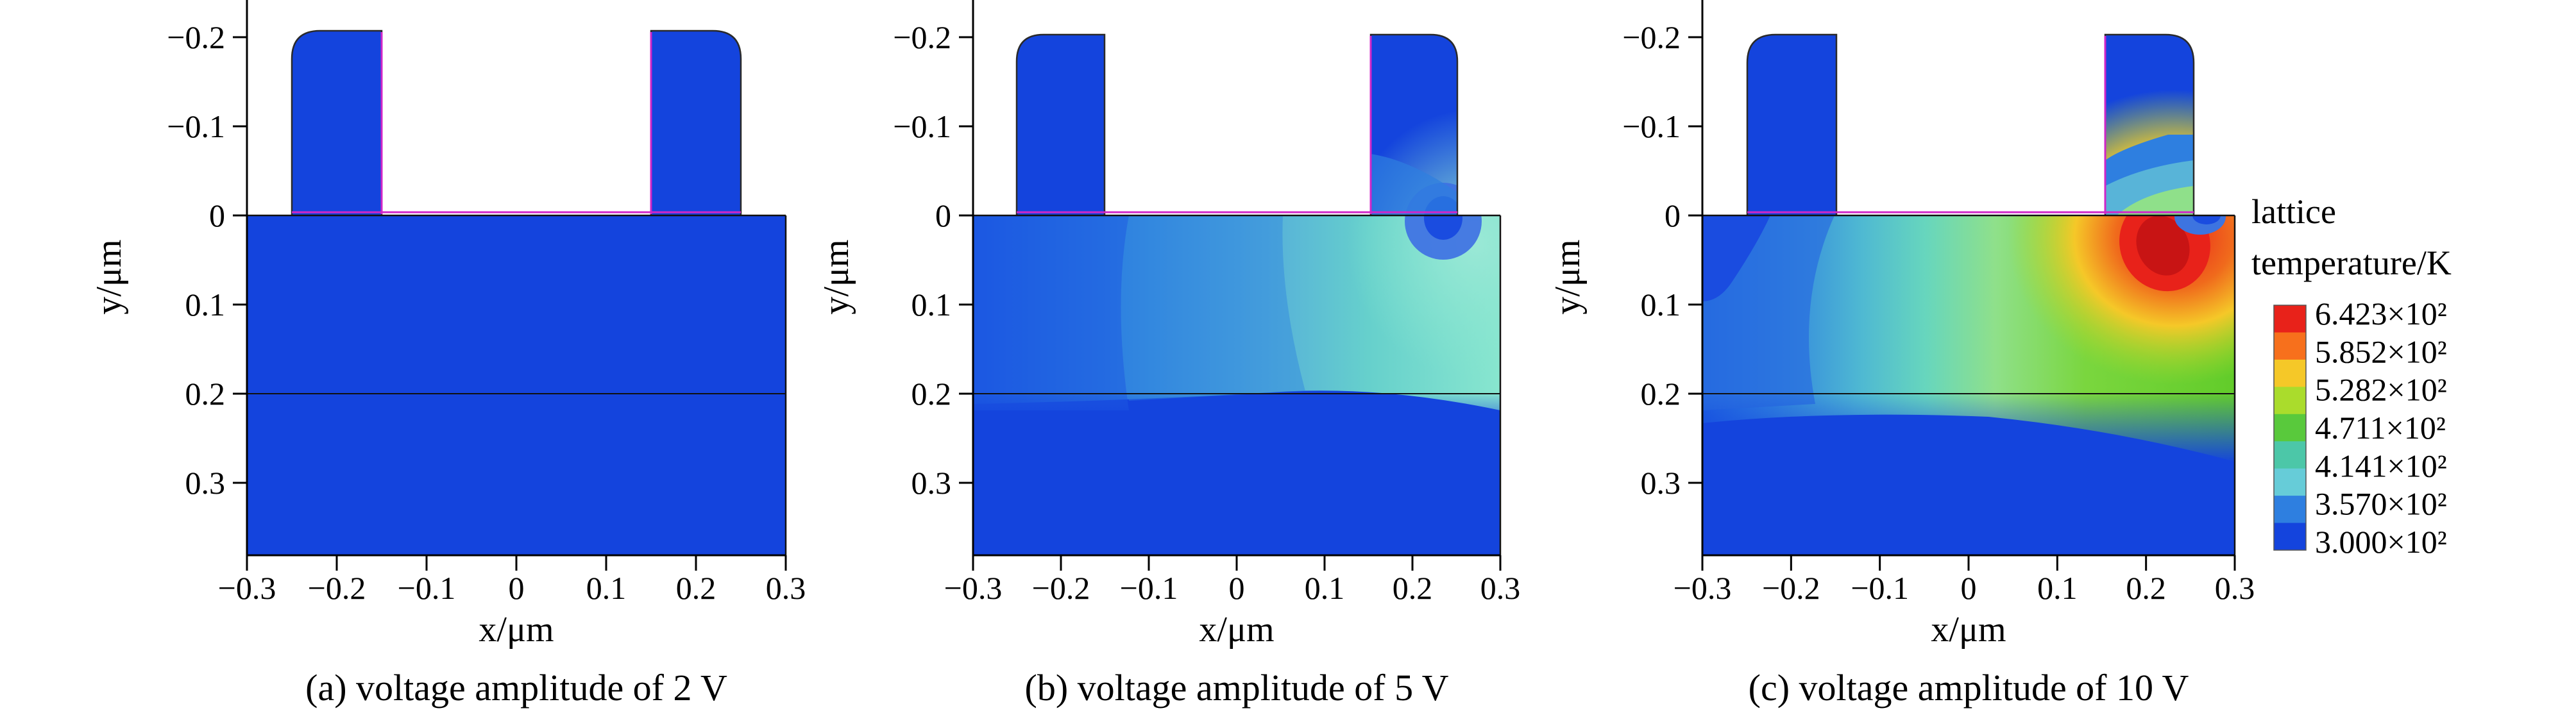  What do you see at coordinates (516, 688) in the screenshot?
I see `panel-caption: (a) voltage amplitude of 2 V` at bounding box center [516, 688].